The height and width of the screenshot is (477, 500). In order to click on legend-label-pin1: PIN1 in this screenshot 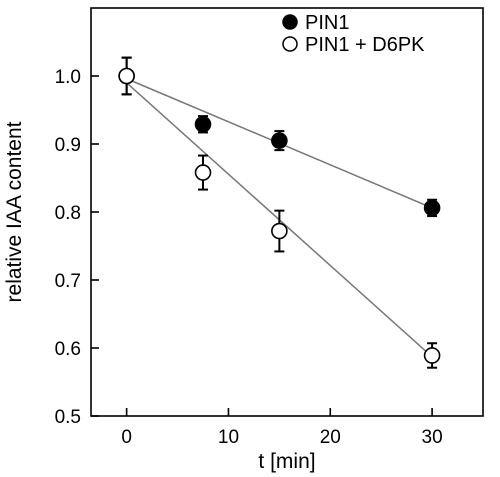, I will do `click(327, 23)`.